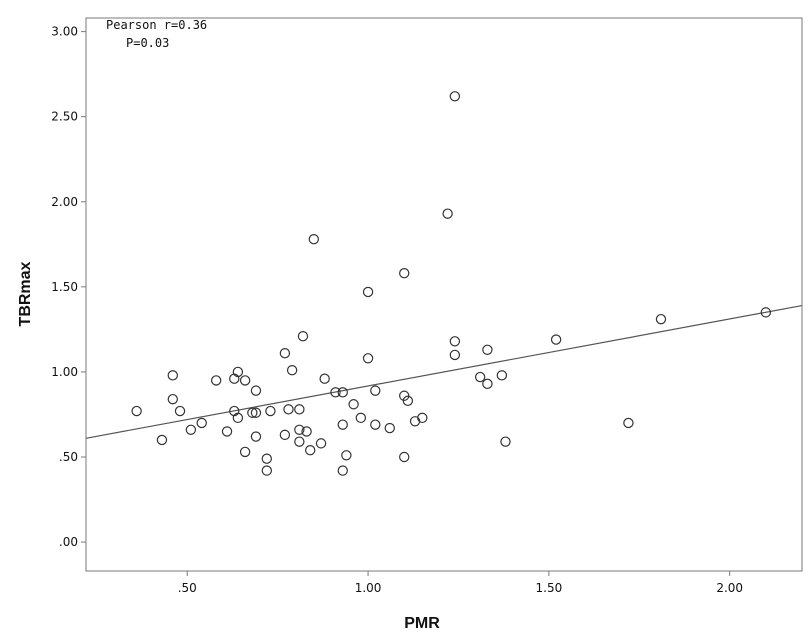 This screenshot has width=812, height=636. What do you see at coordinates (64, 117) in the screenshot?
I see `y-tick-label: 2.50` at bounding box center [64, 117].